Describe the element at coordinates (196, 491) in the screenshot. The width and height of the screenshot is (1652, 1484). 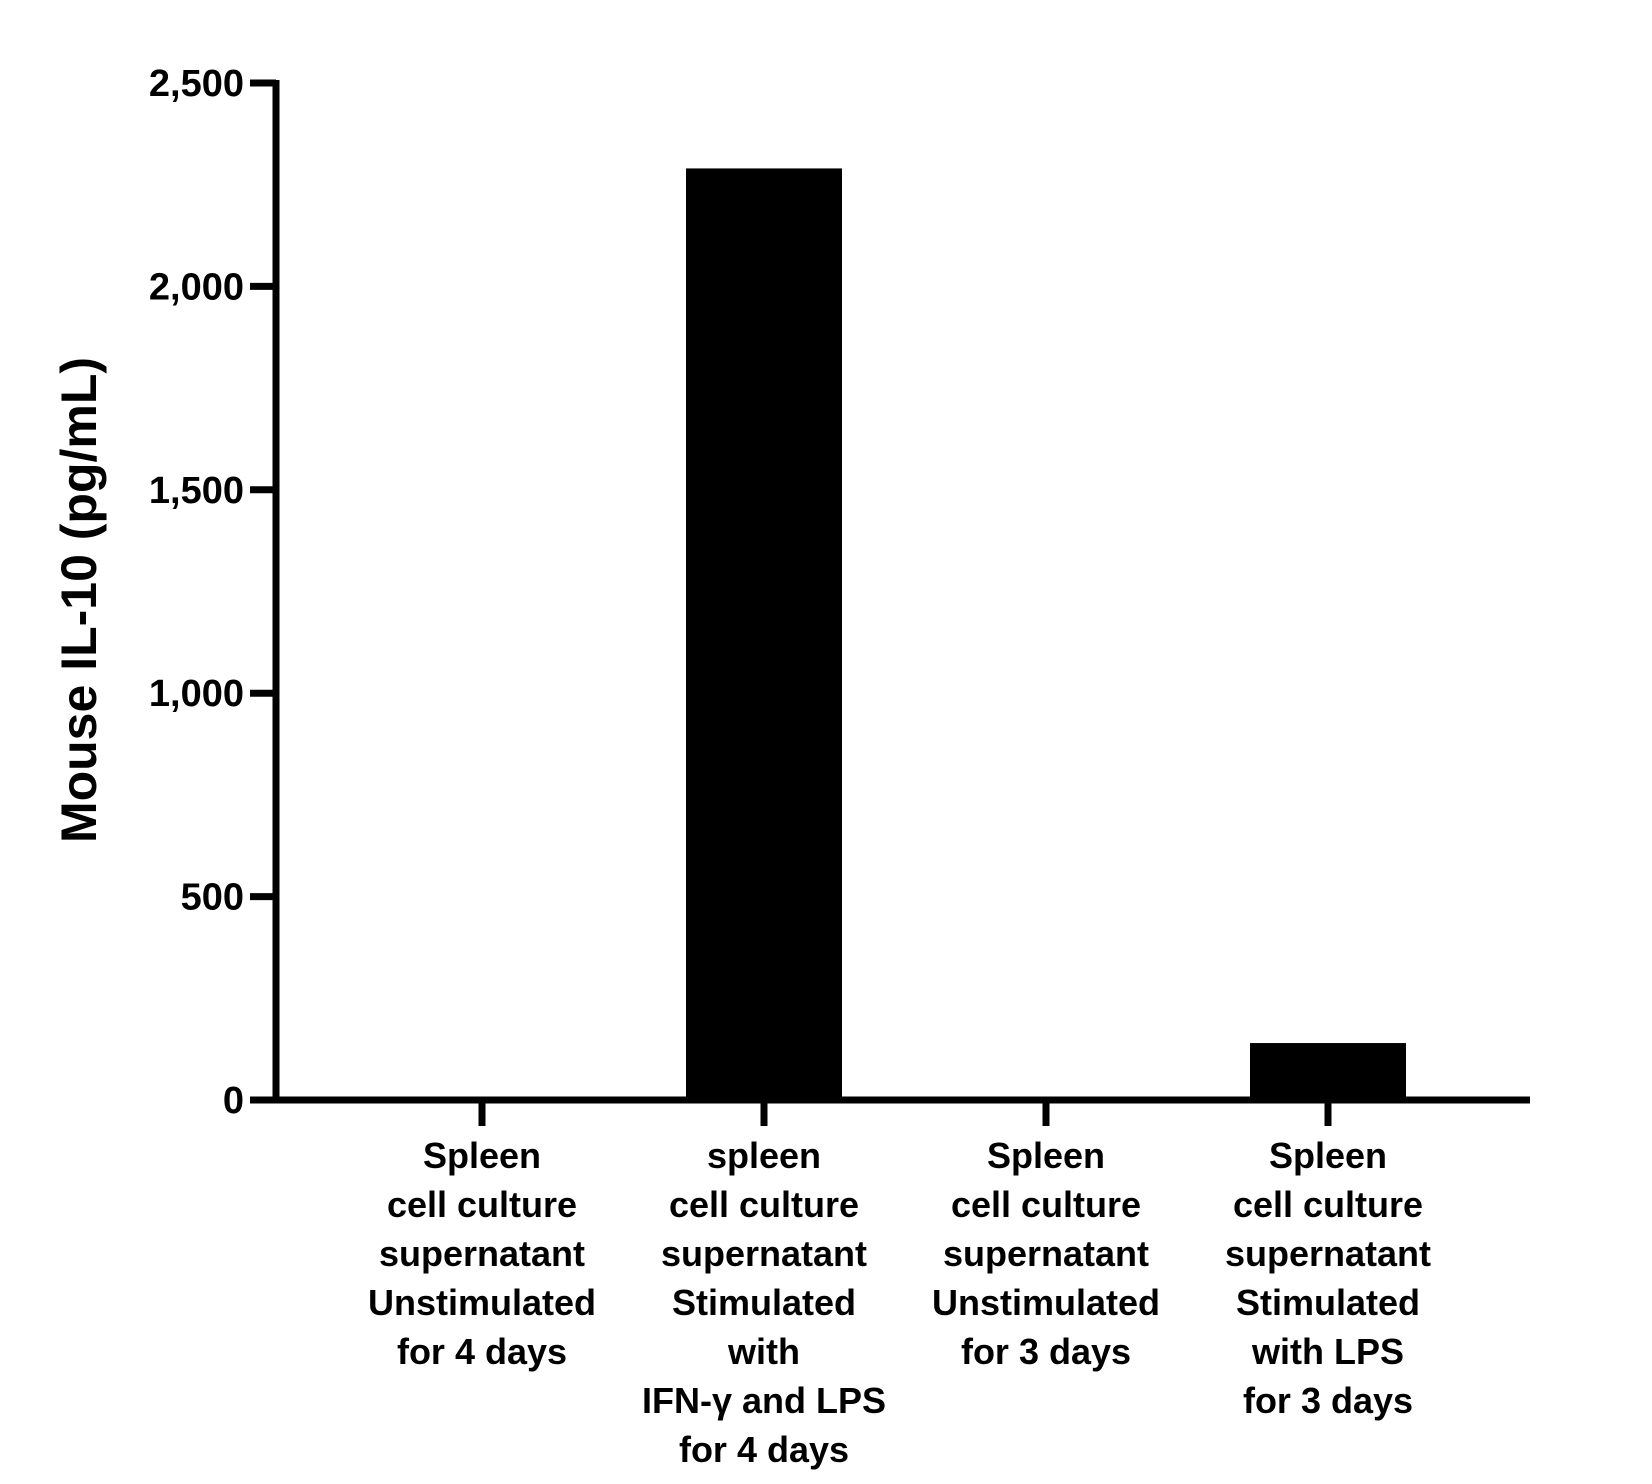
I see `y-tick-label-1500: 1,500` at that location.